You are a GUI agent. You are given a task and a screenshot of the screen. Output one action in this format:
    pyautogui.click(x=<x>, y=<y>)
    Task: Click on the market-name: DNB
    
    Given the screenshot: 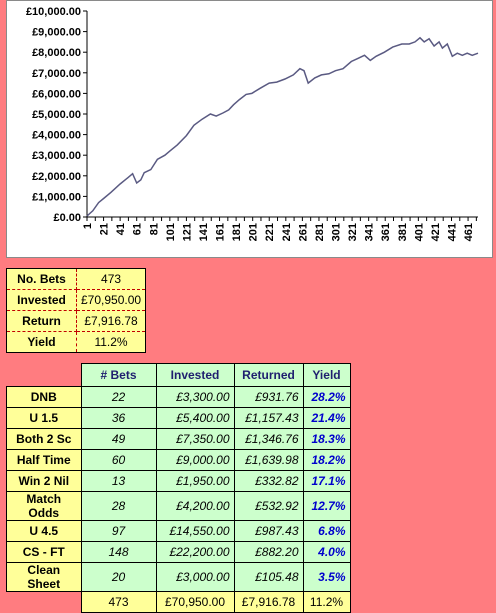 What is the action you would take?
    pyautogui.click(x=44, y=397)
    